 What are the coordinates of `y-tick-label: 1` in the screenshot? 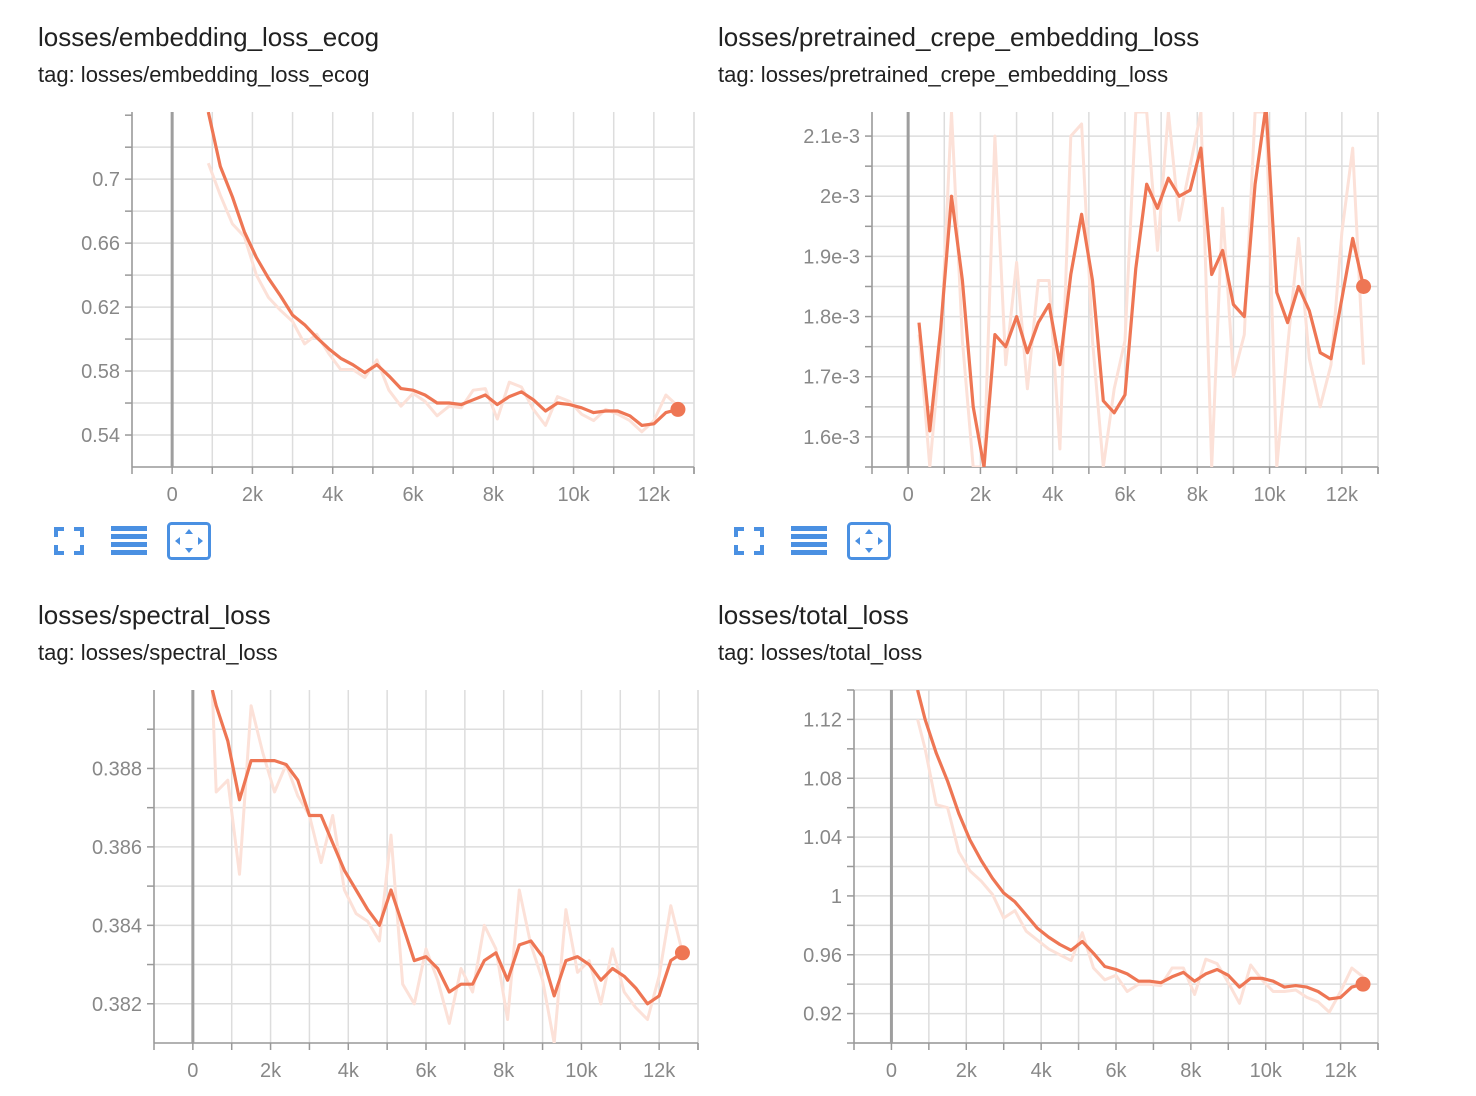 It's located at (836, 897).